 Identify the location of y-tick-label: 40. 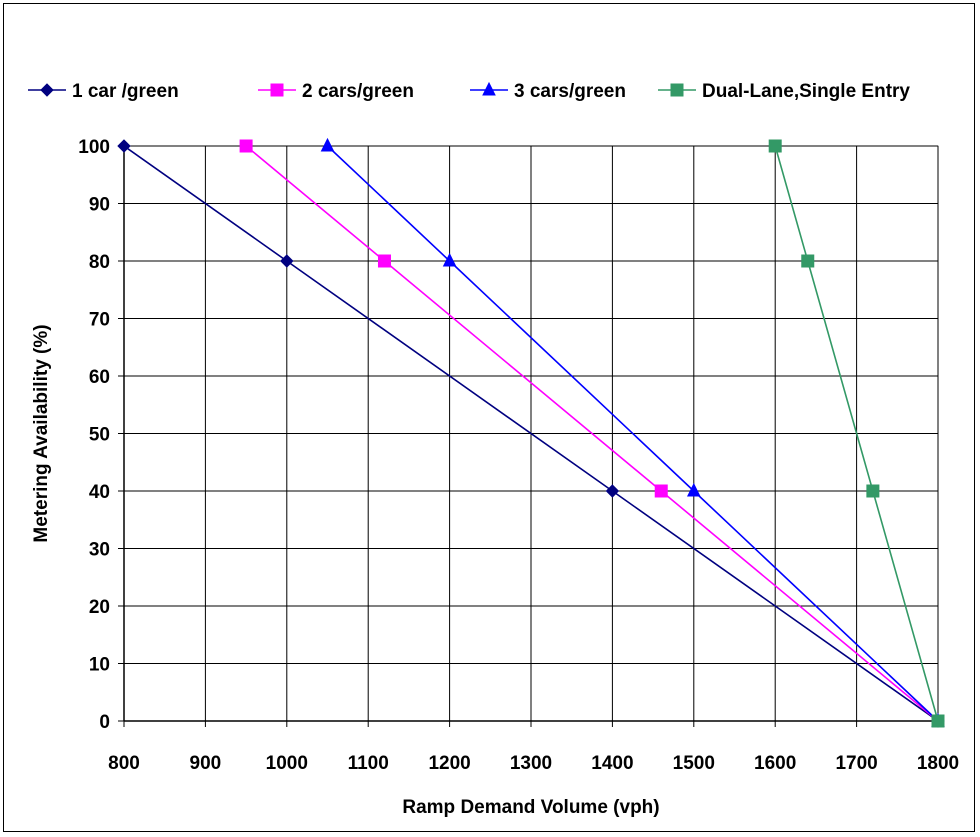
(99, 492).